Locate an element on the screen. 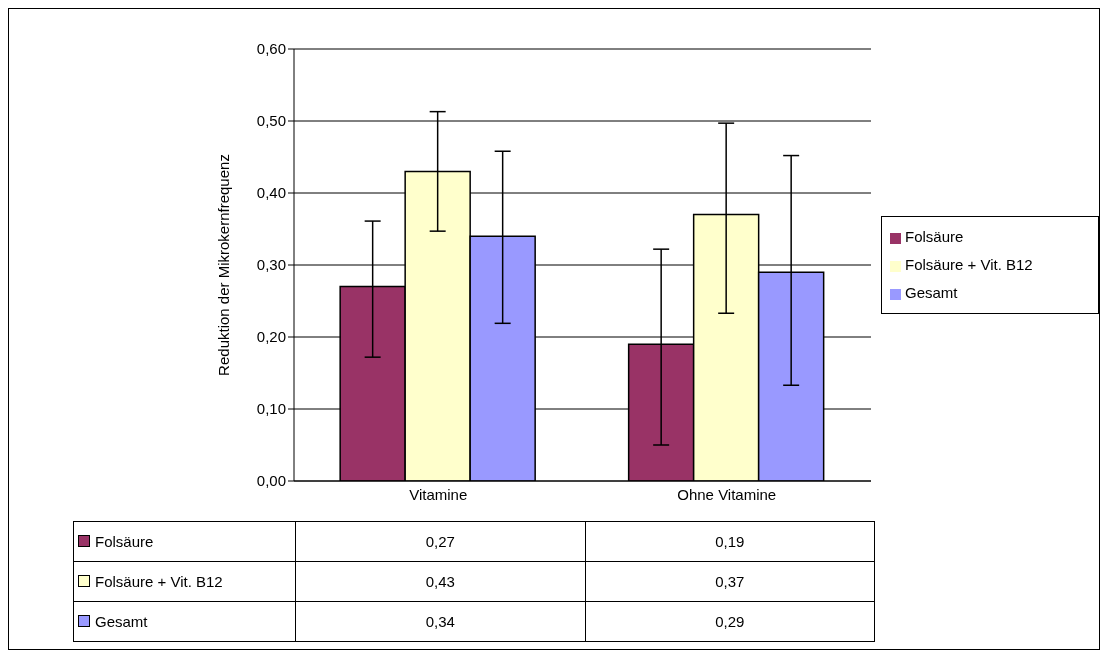 This screenshot has width=1107, height=659. data-label: 0,19 is located at coordinates (730, 541).